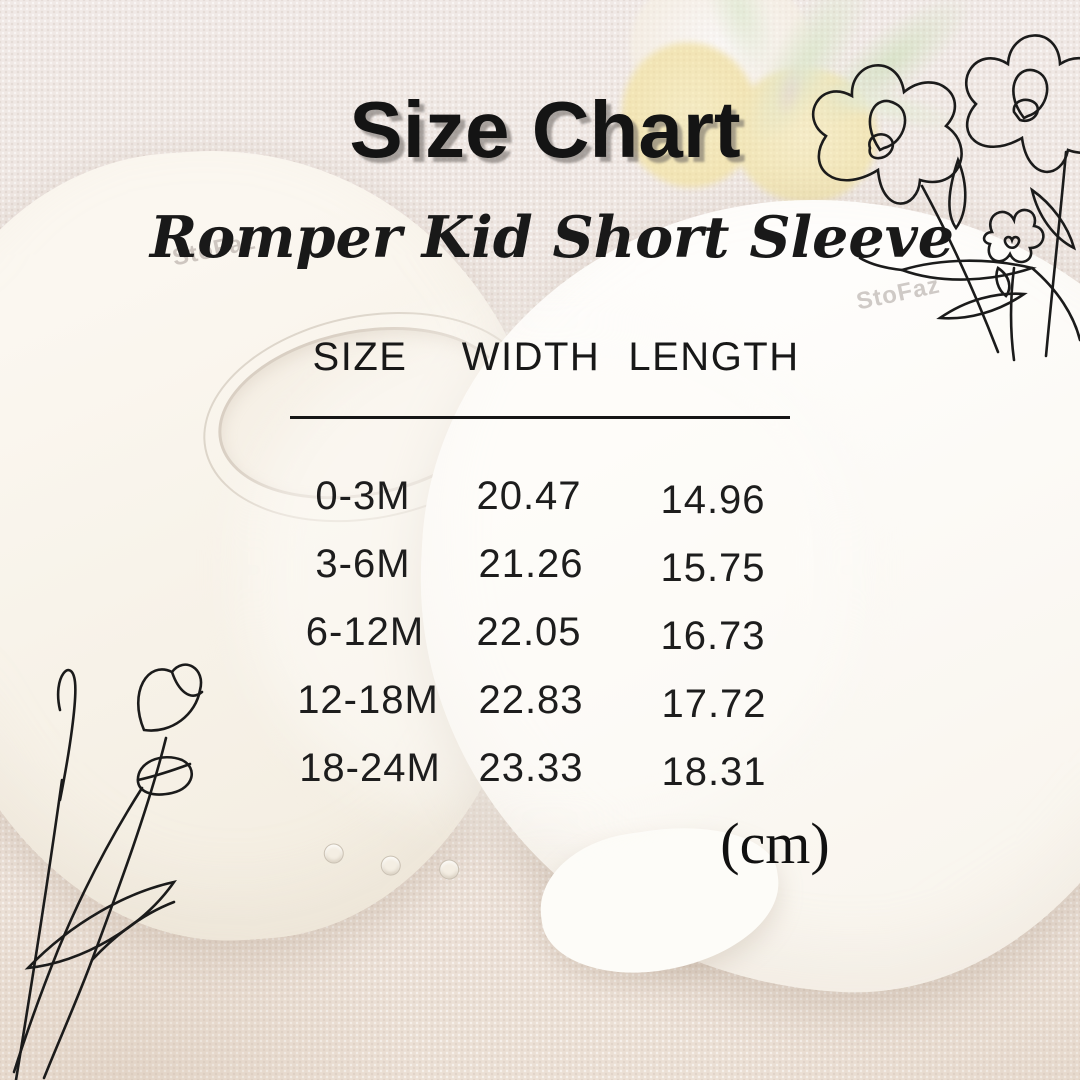  I want to click on table-cell-size: 0-3M, so click(363, 496).